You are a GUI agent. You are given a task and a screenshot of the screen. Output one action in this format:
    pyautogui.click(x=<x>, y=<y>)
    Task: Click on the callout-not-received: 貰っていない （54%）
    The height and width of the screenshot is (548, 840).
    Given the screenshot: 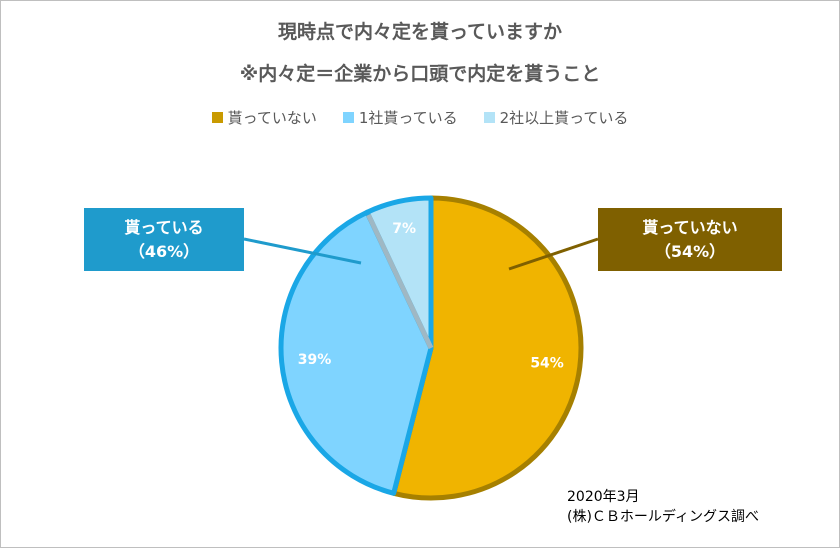 What is the action you would take?
    pyautogui.click(x=690, y=239)
    